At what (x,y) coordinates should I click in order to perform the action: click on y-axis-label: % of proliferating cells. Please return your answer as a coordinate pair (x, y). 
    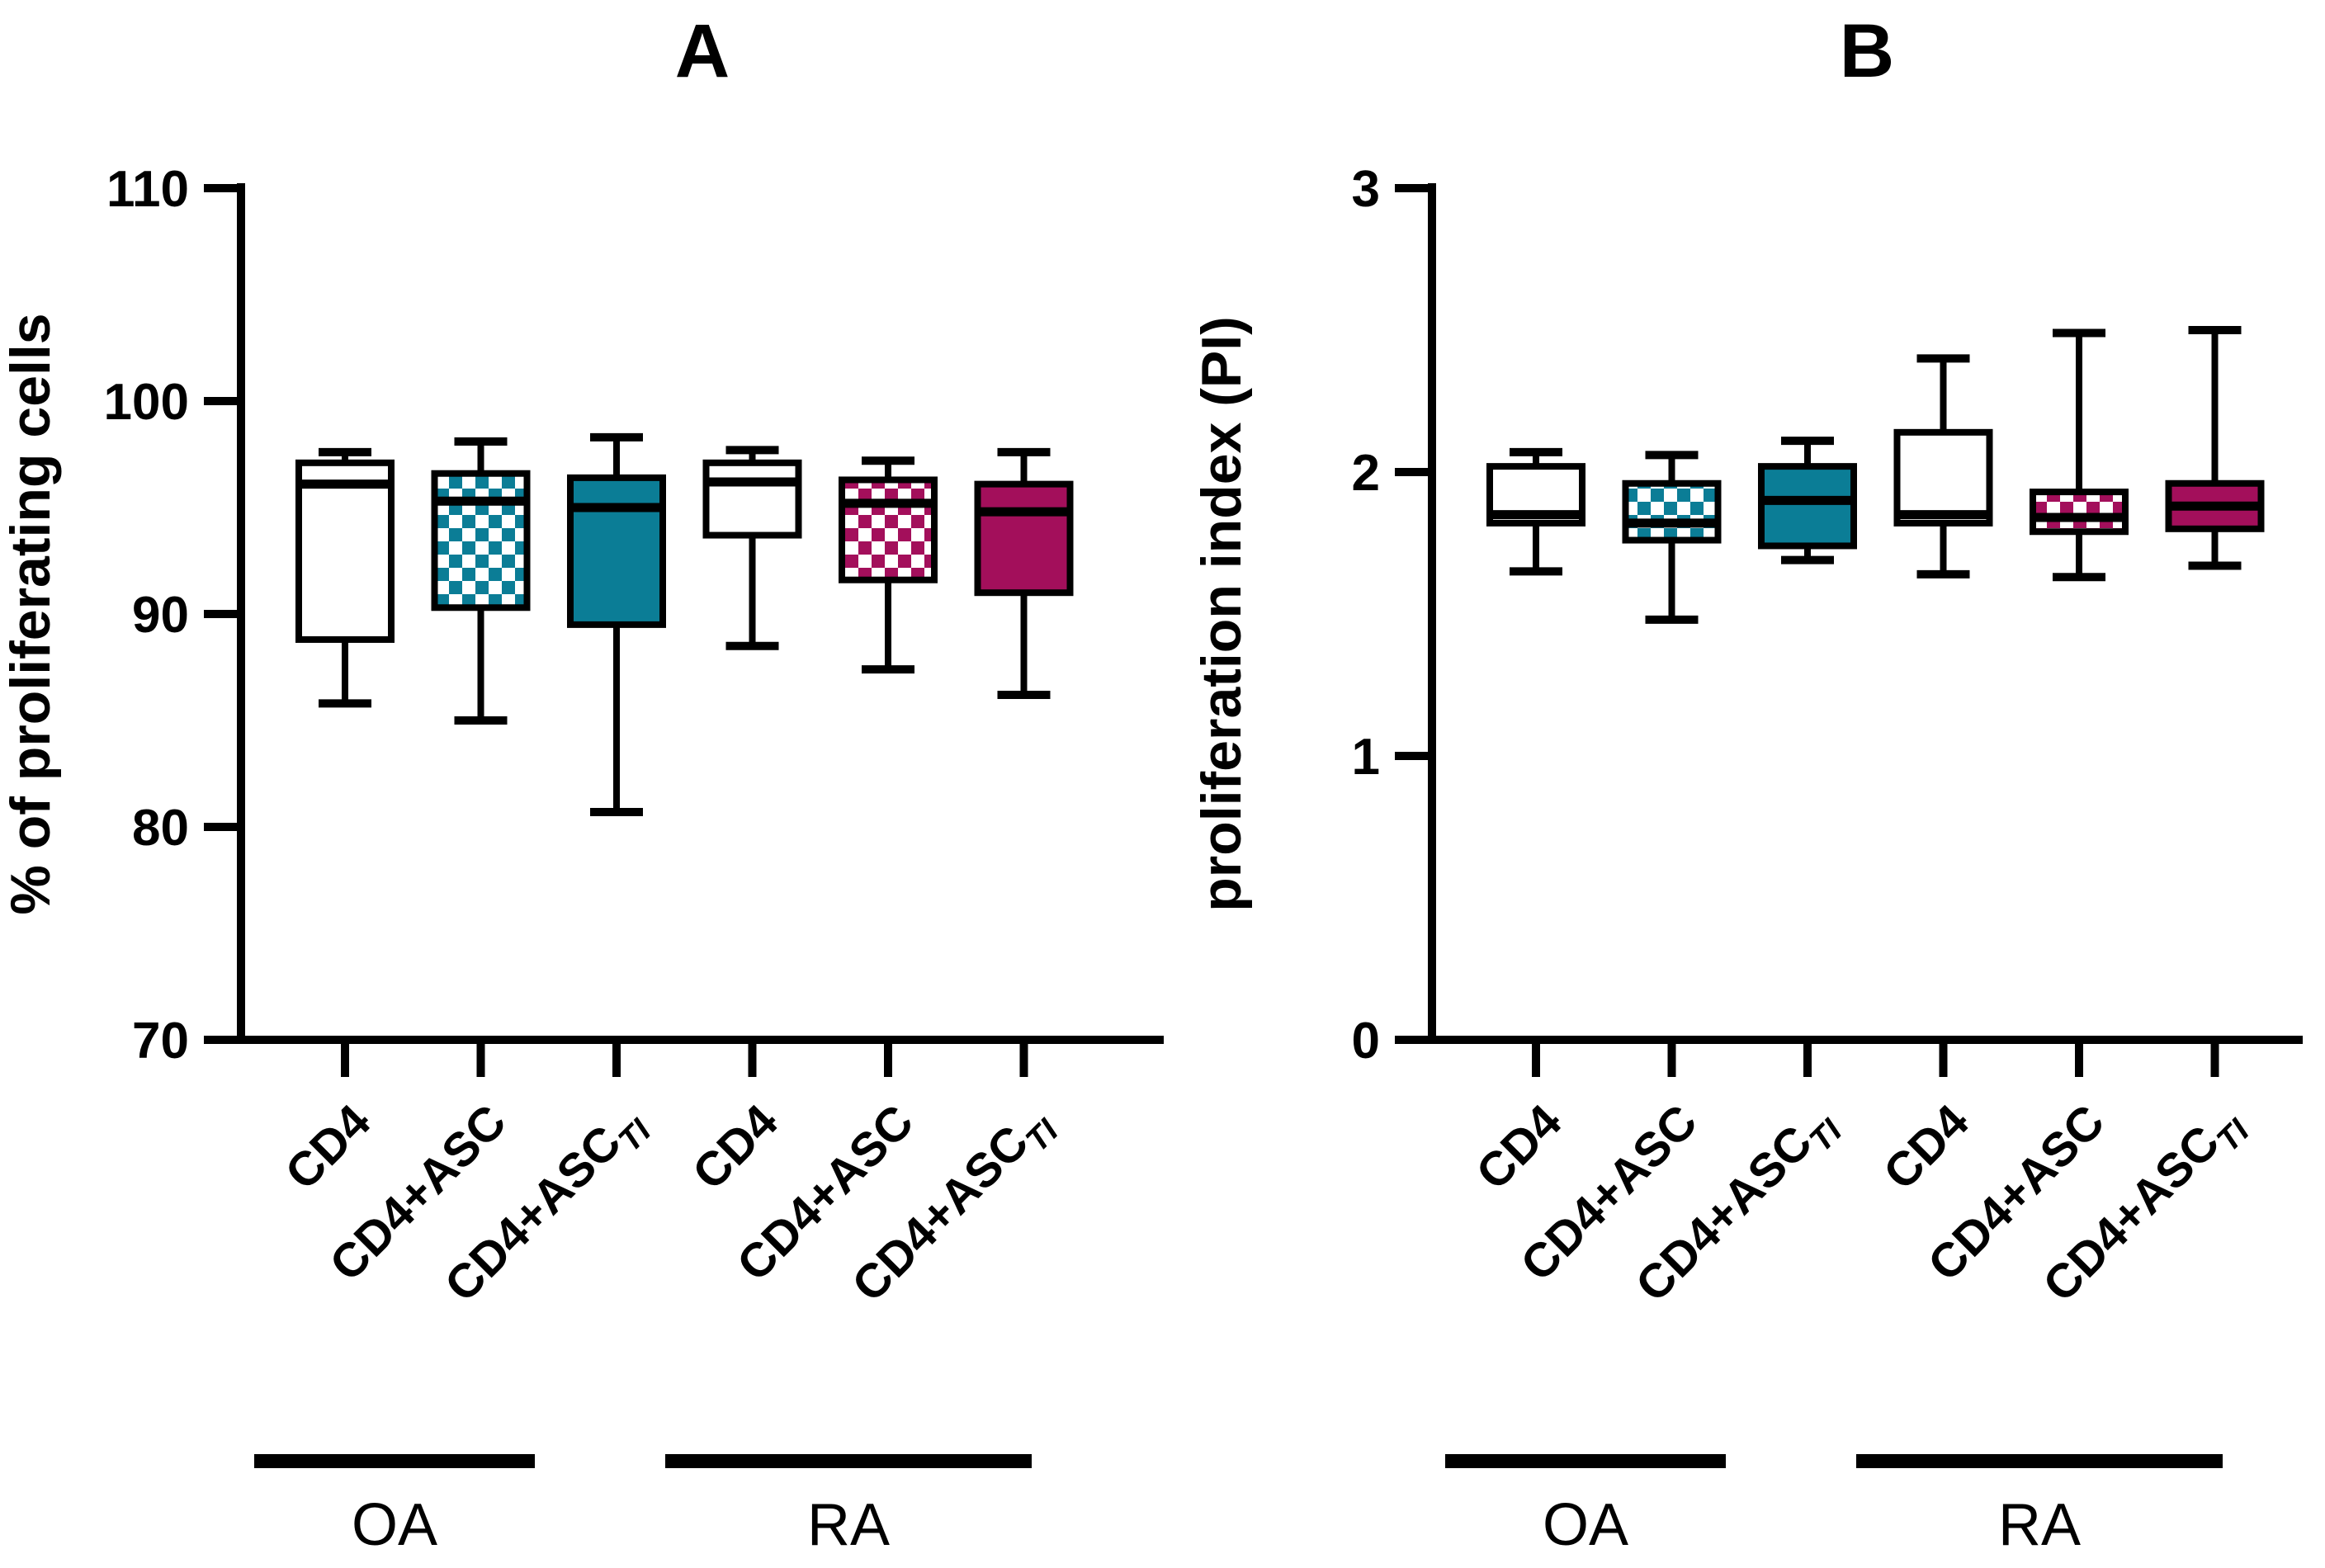
    Looking at the image, I should click on (31, 613).